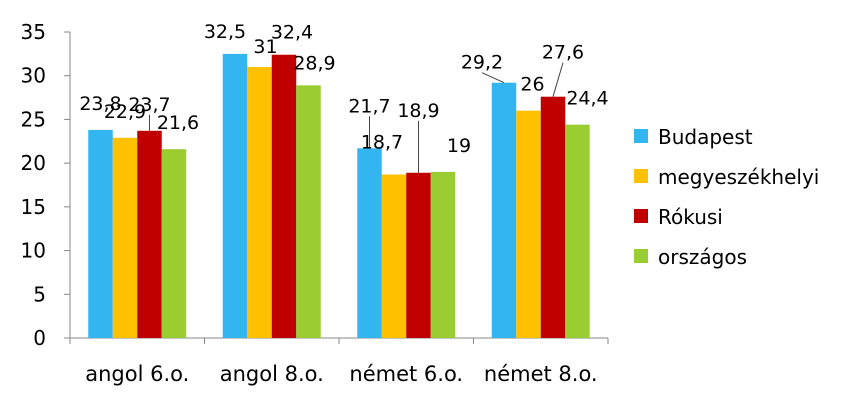  What do you see at coordinates (690, 217) in the screenshot?
I see `legend-label: Rókusi` at bounding box center [690, 217].